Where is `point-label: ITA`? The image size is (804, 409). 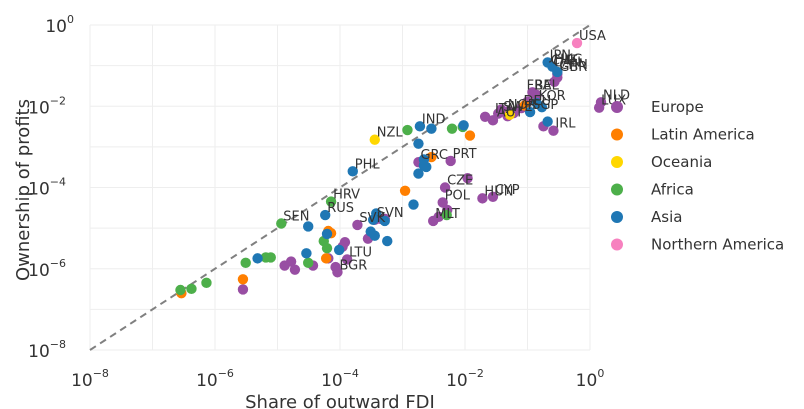 point-label: ITA is located at coordinates (505, 109).